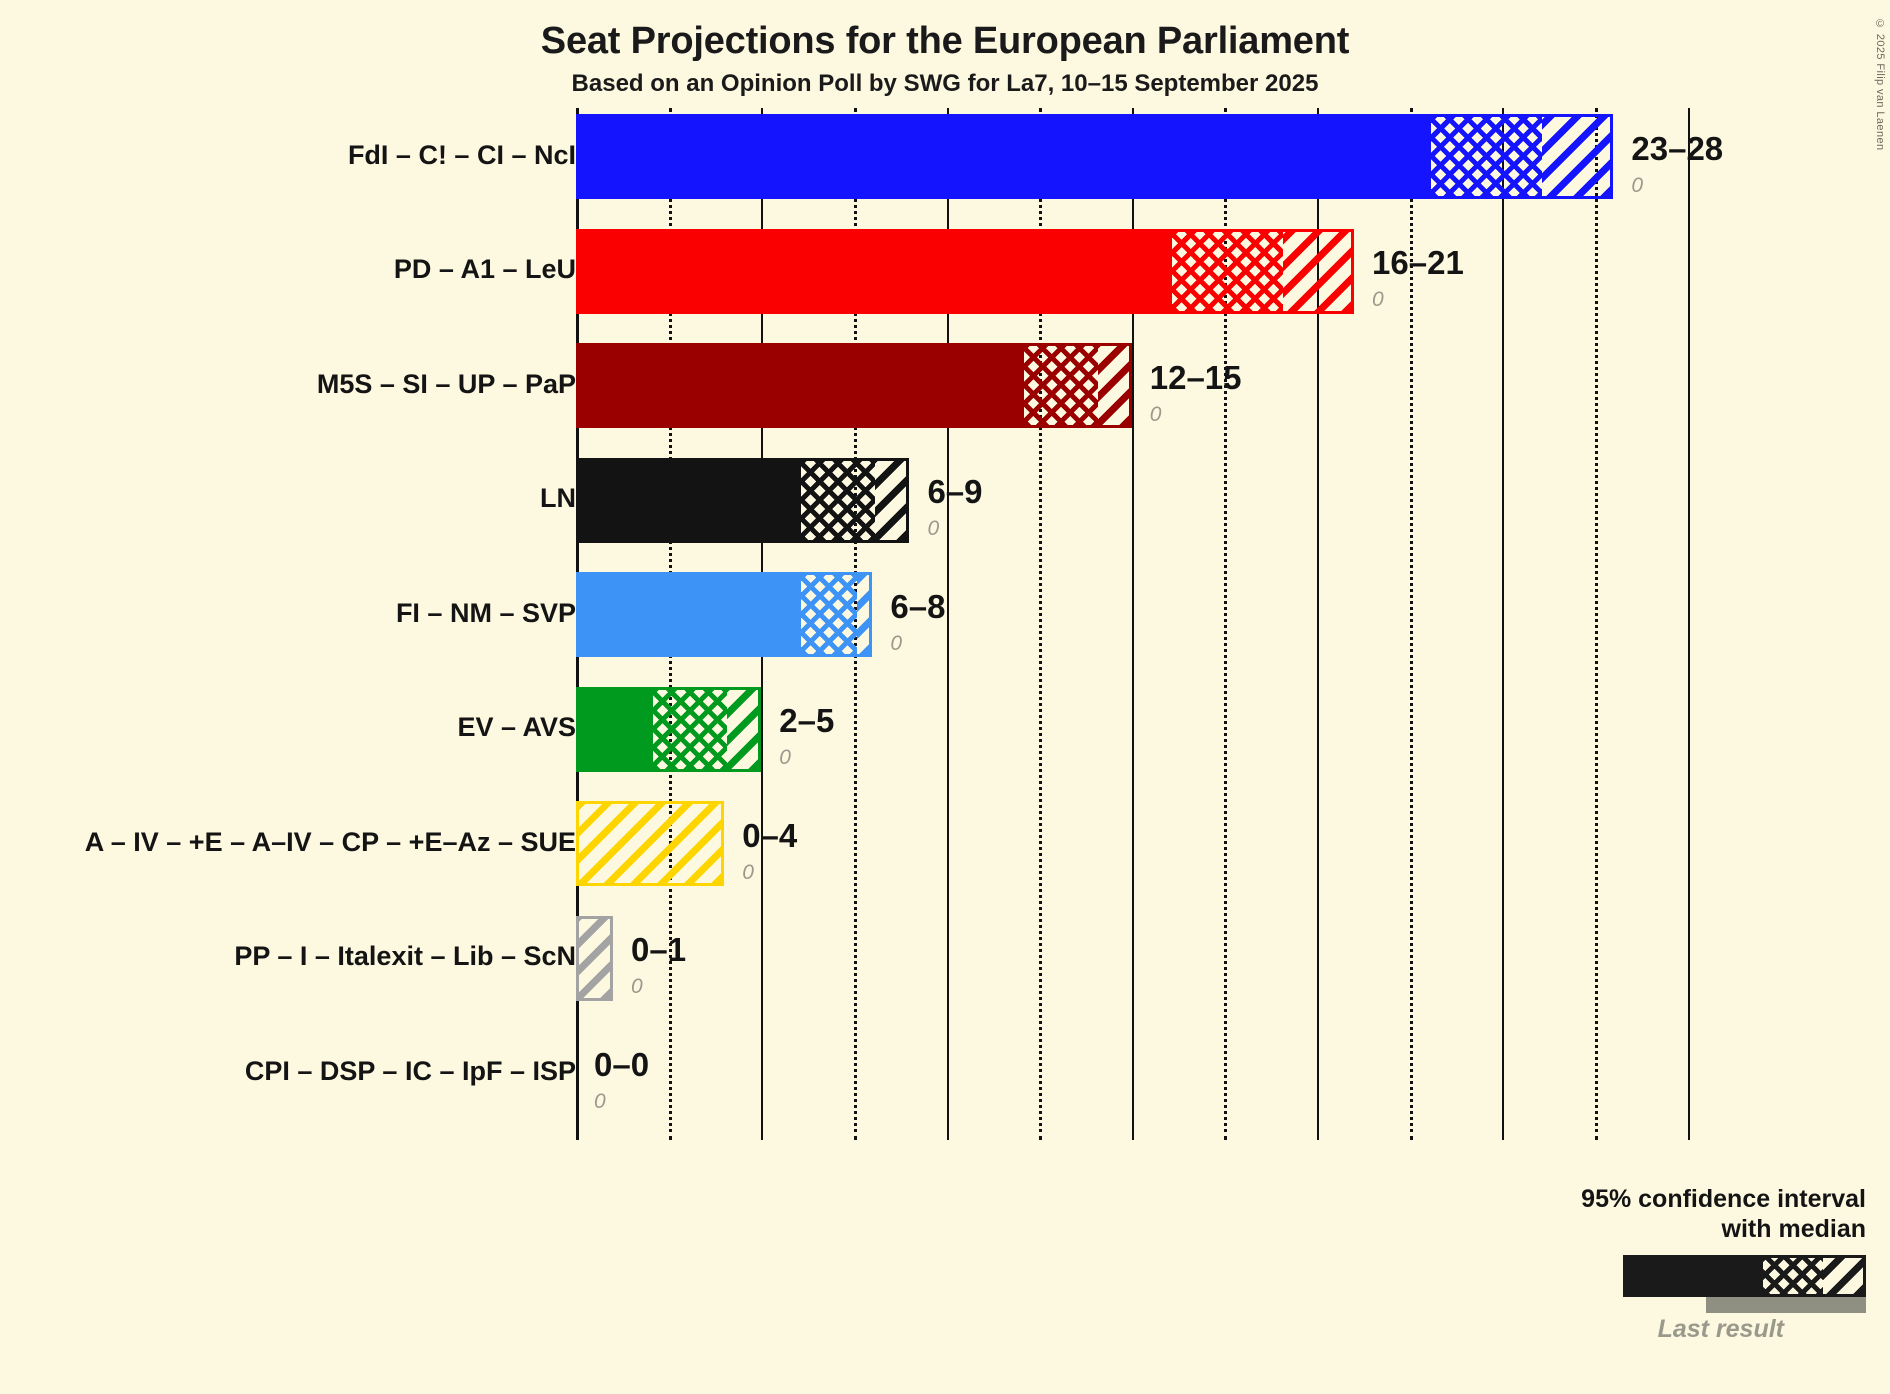 This screenshot has width=1890, height=1394. Describe the element at coordinates (600, 1101) in the screenshot. I see `last-result-label-8: 0` at that location.